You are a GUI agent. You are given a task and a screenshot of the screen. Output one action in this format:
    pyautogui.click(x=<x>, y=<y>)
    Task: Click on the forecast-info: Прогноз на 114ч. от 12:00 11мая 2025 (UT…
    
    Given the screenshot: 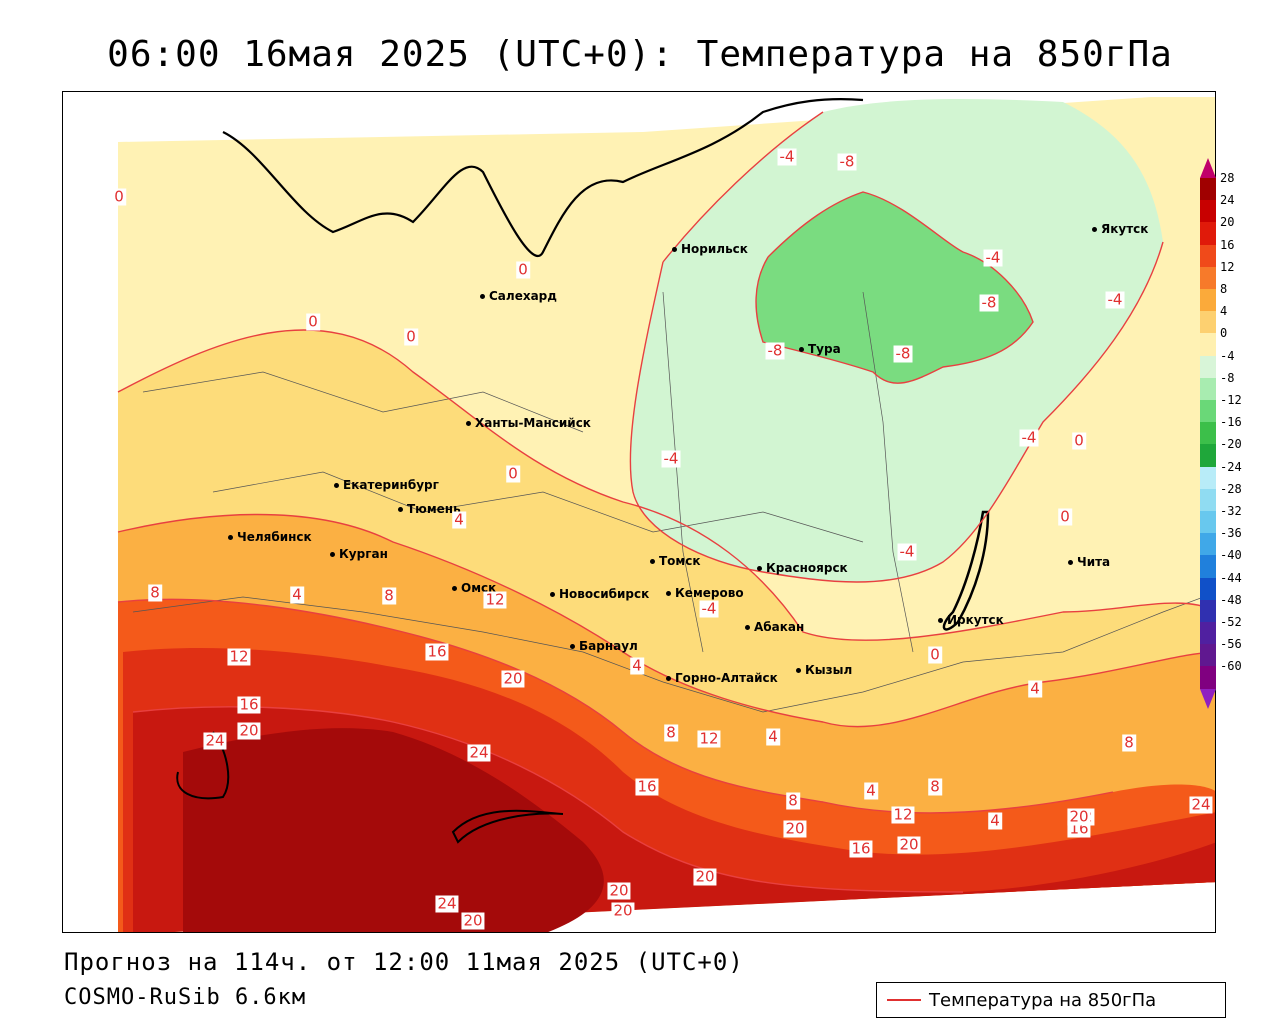 What is the action you would take?
    pyautogui.click(x=404, y=962)
    